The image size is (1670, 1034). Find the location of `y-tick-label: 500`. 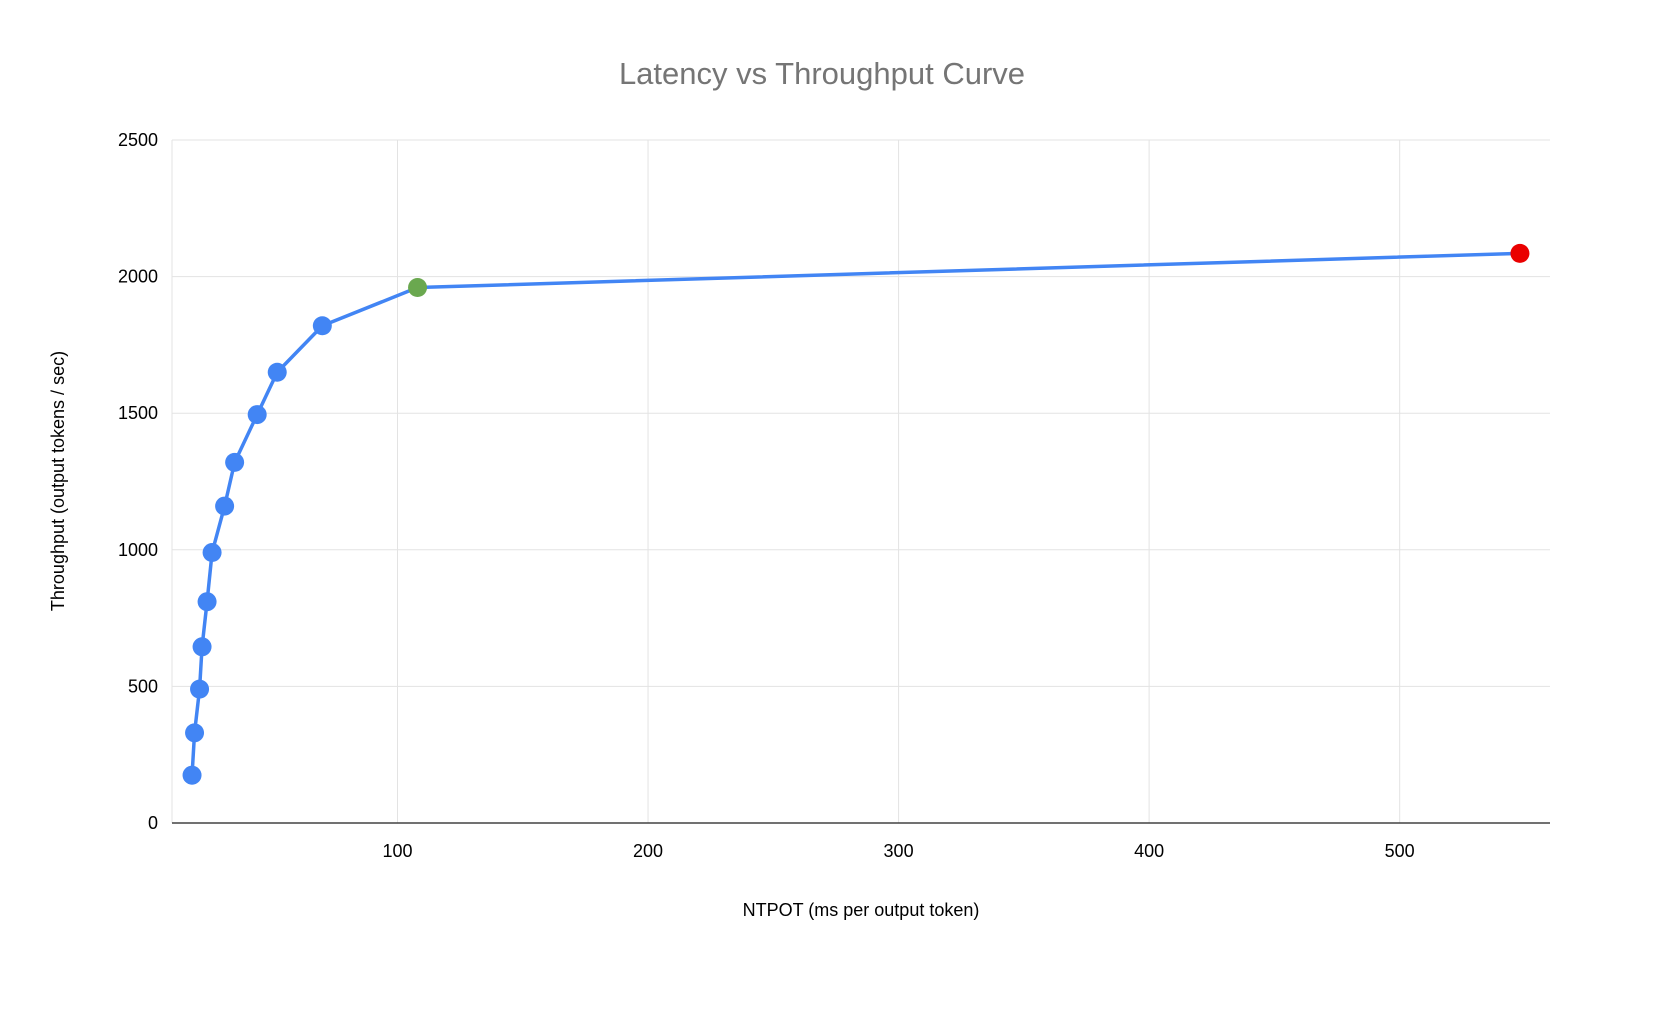

y-tick-label: 500 is located at coordinates (143, 686).